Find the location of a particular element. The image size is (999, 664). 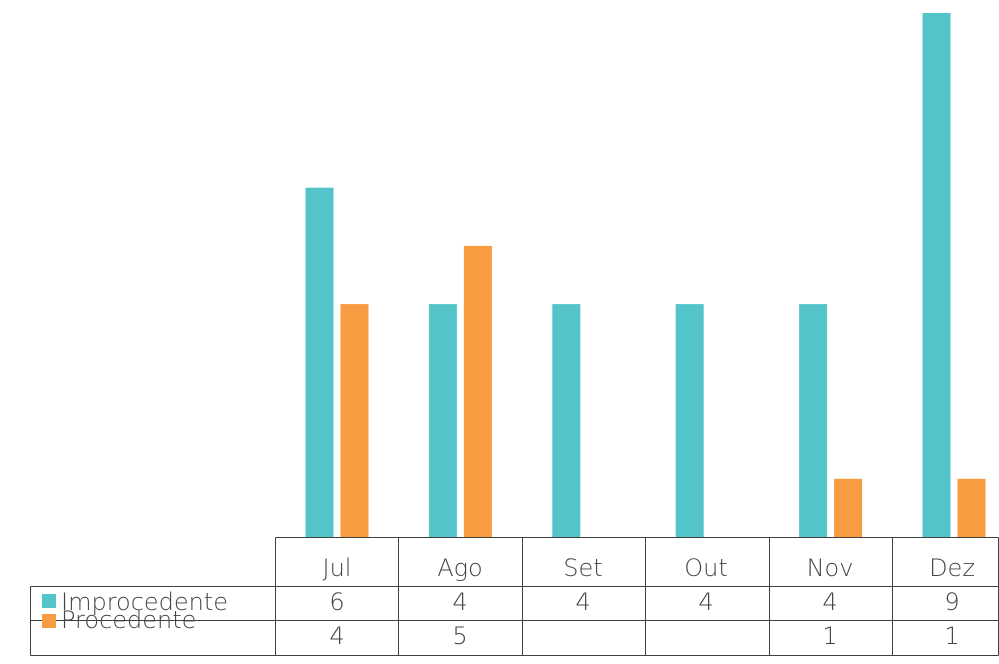

table-cell-improcedente-ago: 4 is located at coordinates (459, 602).